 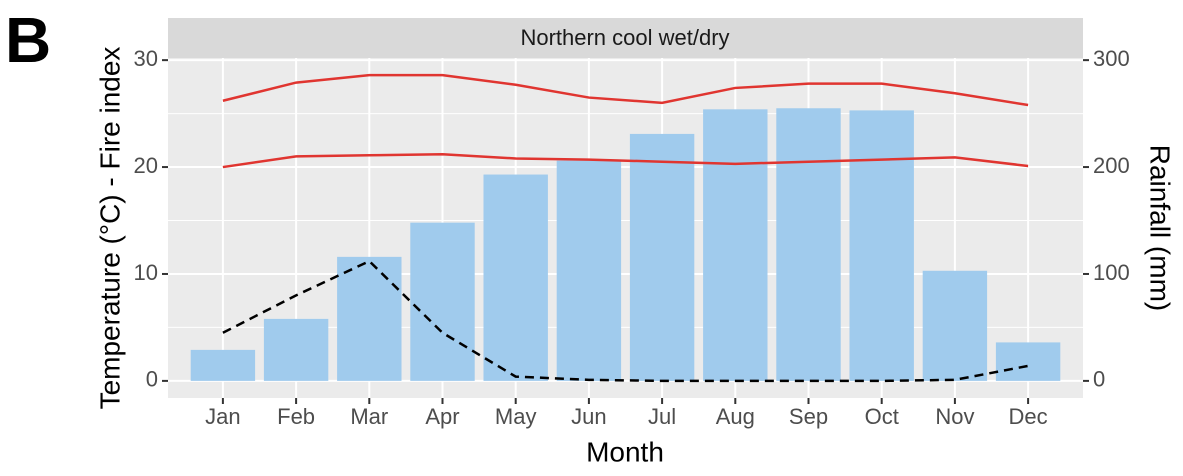 What do you see at coordinates (882, 416) in the screenshot?
I see `x-tick-label: Oct` at bounding box center [882, 416].